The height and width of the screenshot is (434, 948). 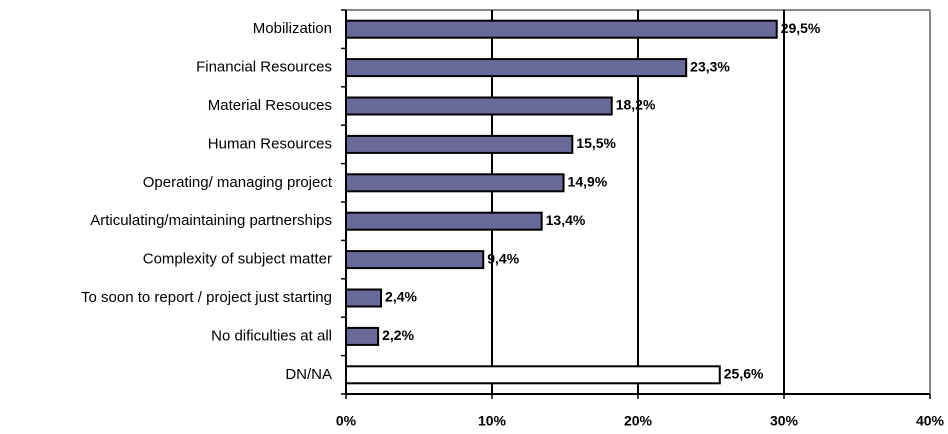 I want to click on y-tick-label: Mobilization, so click(x=292, y=28).